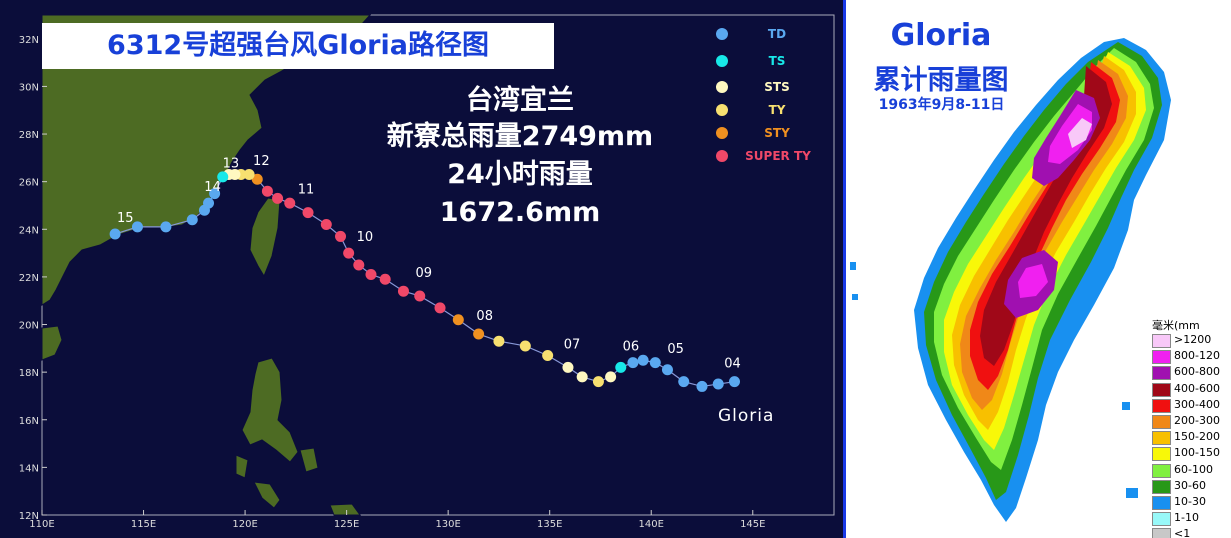  I want to click on day-label: 08, so click(484, 316).